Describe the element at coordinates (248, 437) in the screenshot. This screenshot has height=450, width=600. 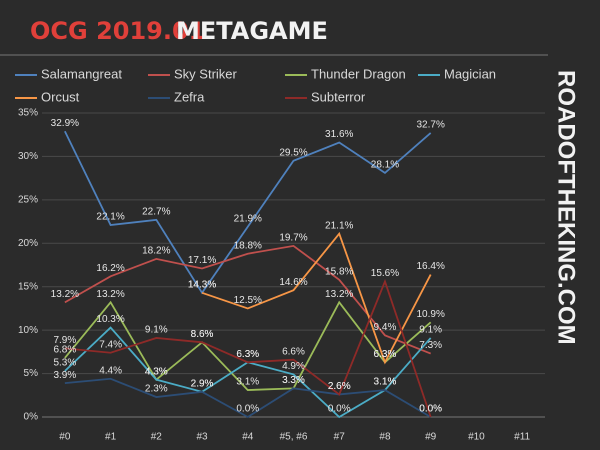
I see `x-tick-label: #4` at that location.